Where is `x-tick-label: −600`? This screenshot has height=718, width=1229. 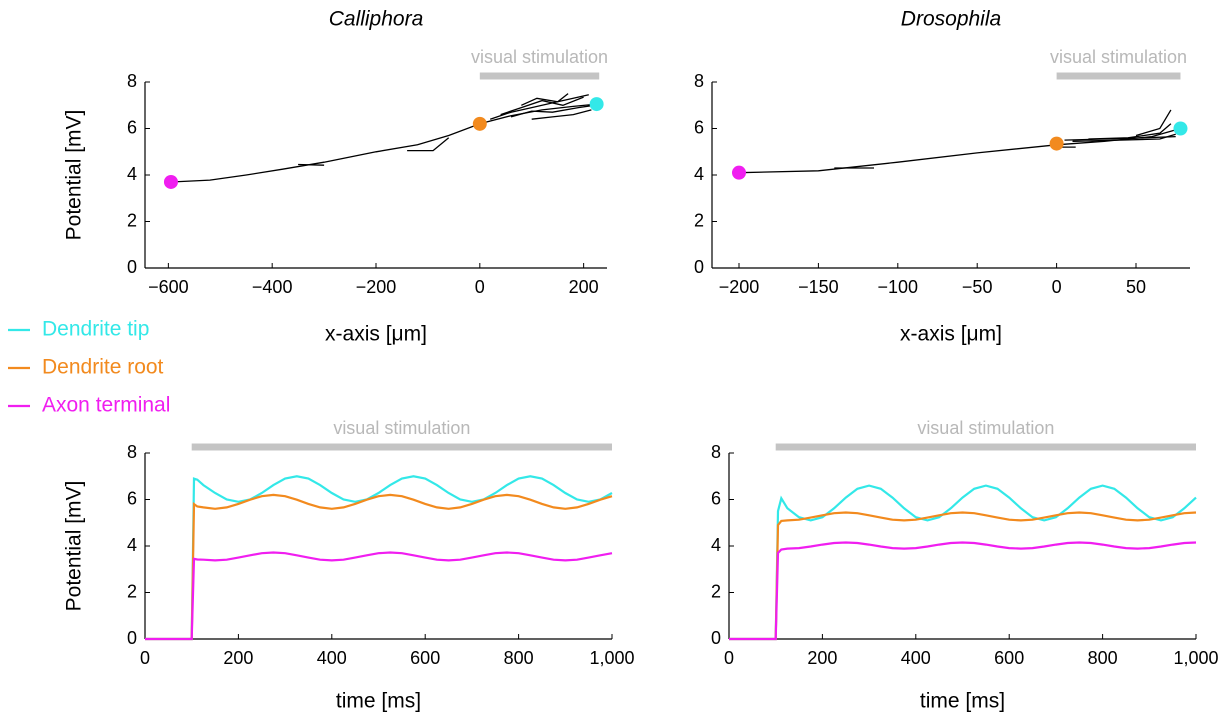 x-tick-label: −600 is located at coordinates (168, 287).